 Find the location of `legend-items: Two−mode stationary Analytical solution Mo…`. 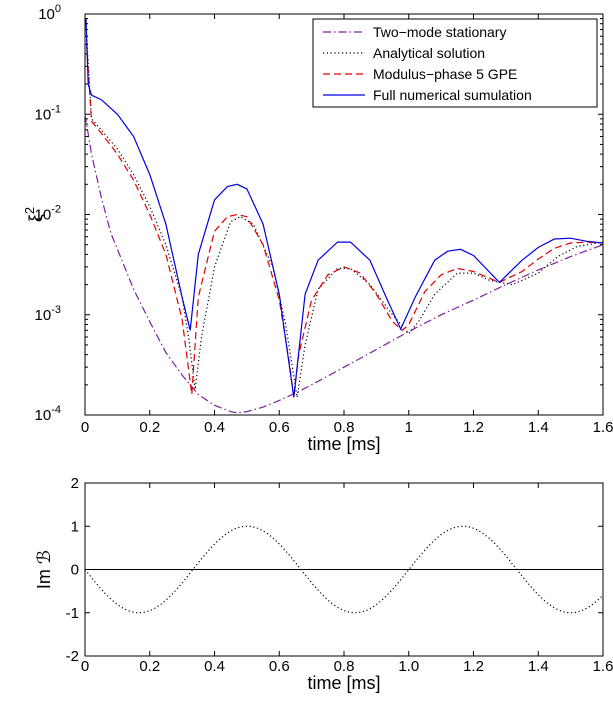

legend-items: Two−mode stationary Analytical solution Mo… is located at coordinates (427, 63).